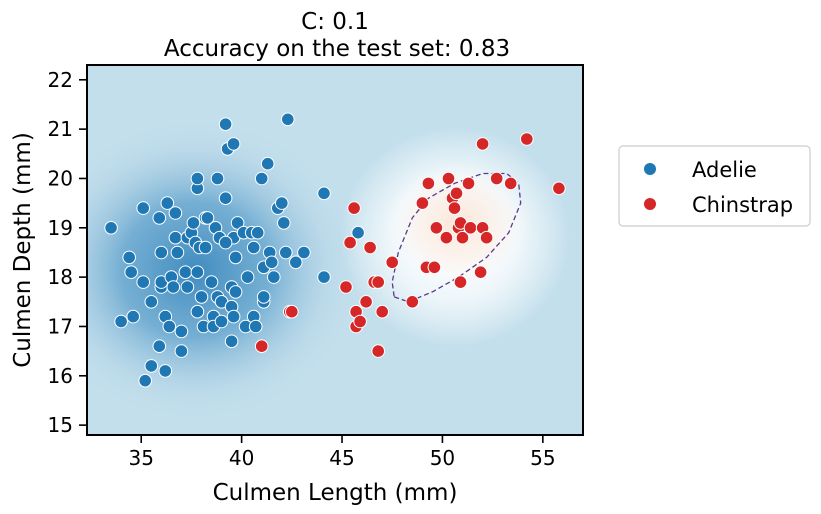  I want to click on legend-marker-adelie, so click(650, 169).